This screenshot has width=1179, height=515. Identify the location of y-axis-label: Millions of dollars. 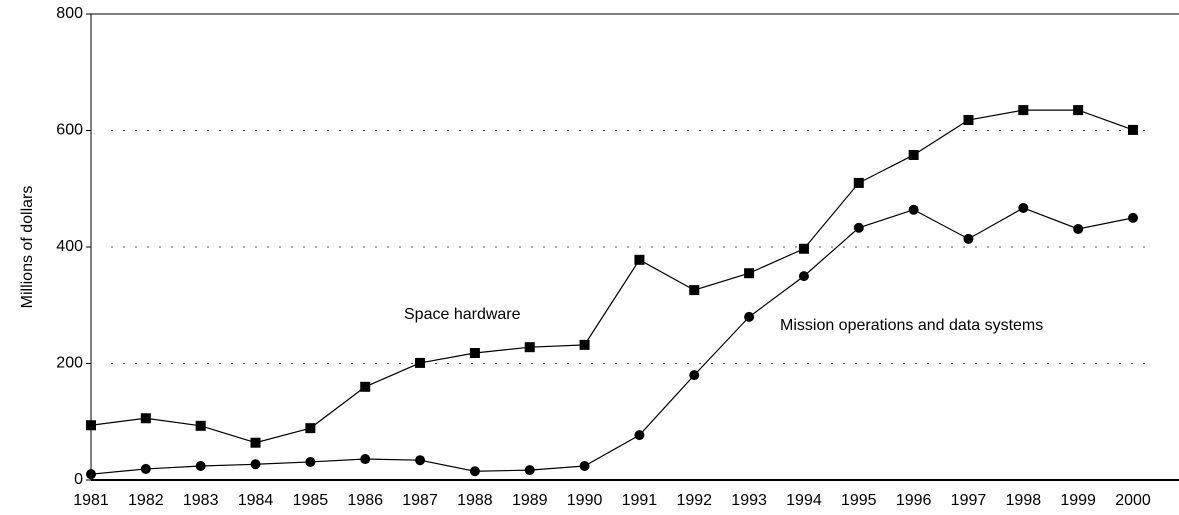
(27, 247).